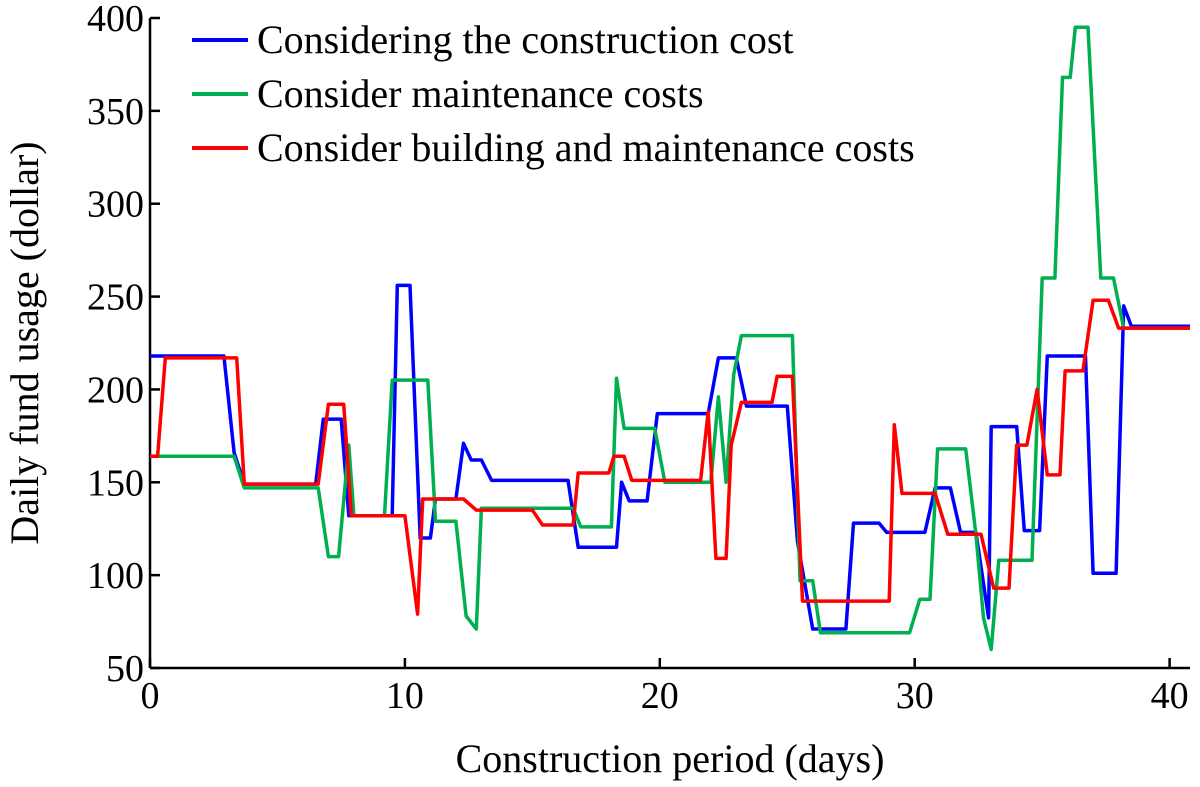 The height and width of the screenshot is (787, 1200). What do you see at coordinates (586, 147) in the screenshot?
I see `legend-label-3: Consider building and maintenance costs` at bounding box center [586, 147].